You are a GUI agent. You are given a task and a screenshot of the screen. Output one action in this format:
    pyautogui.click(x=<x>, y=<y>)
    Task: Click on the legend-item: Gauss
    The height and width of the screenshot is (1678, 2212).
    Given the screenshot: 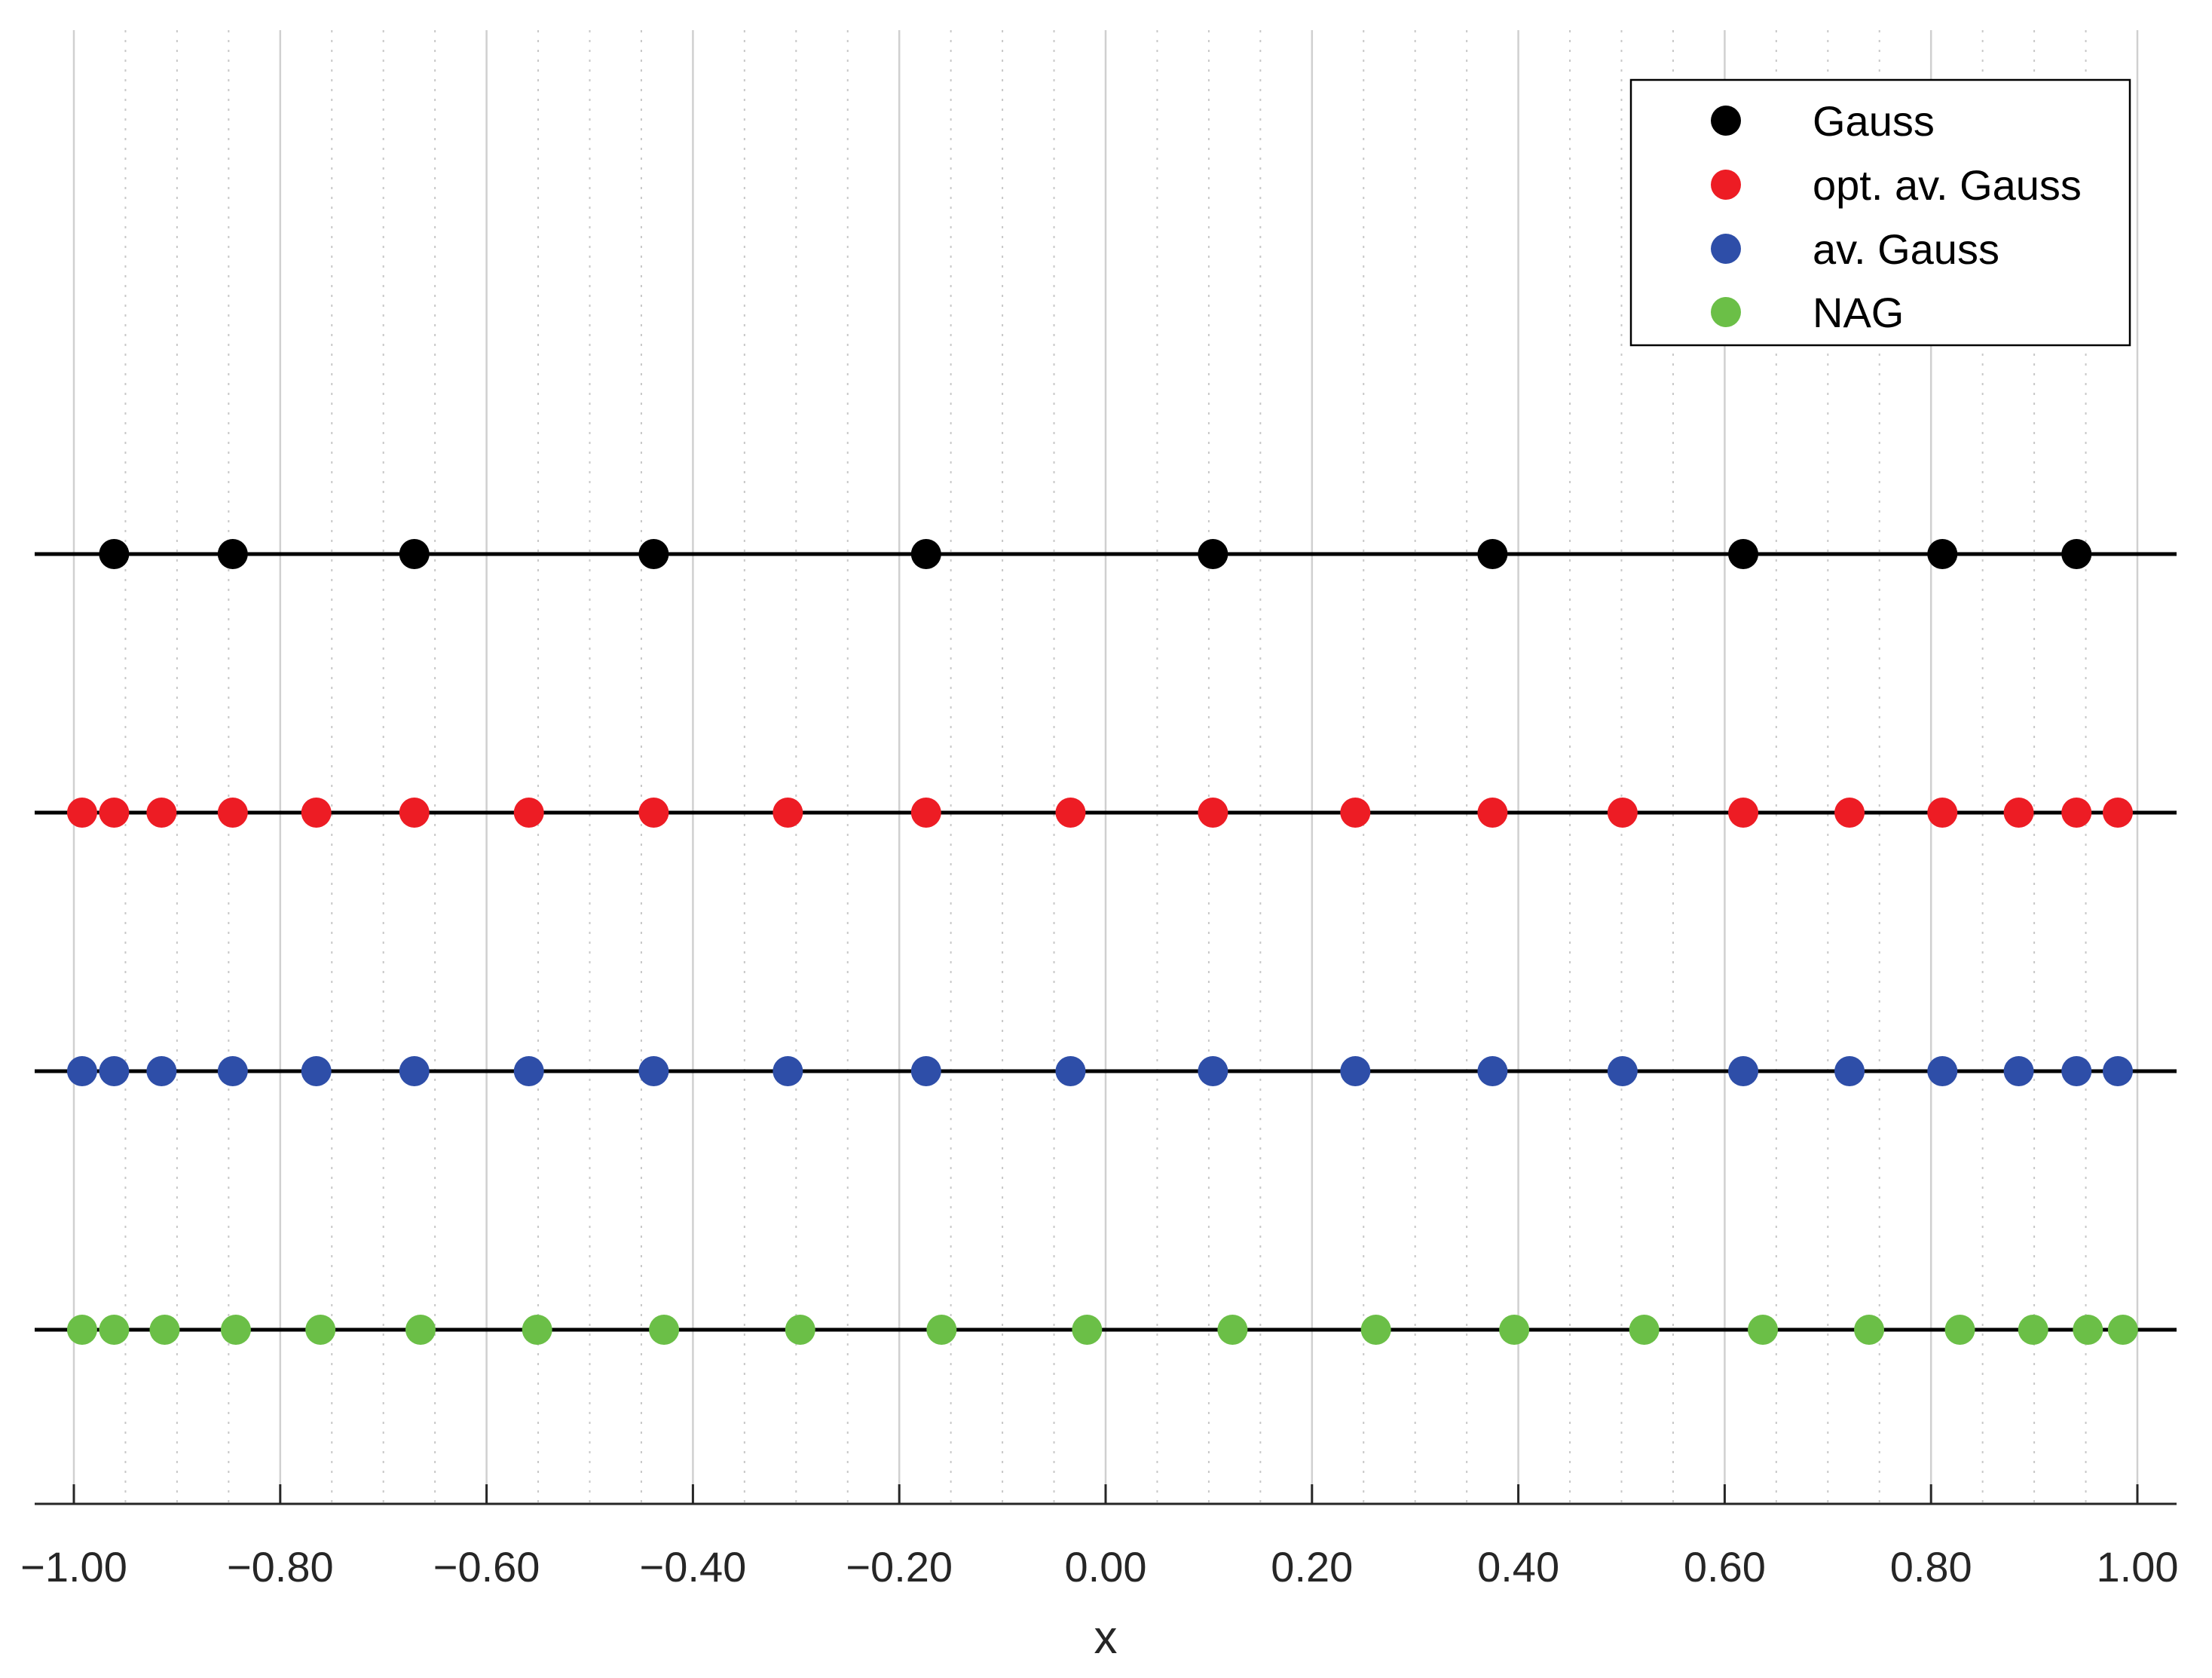 What is the action you would take?
    pyautogui.click(x=1823, y=121)
    